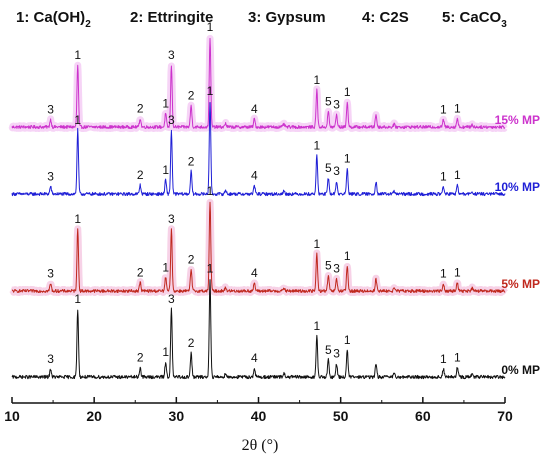  What do you see at coordinates (12, 416) in the screenshot?
I see `x-tick-label: 10` at bounding box center [12, 416].